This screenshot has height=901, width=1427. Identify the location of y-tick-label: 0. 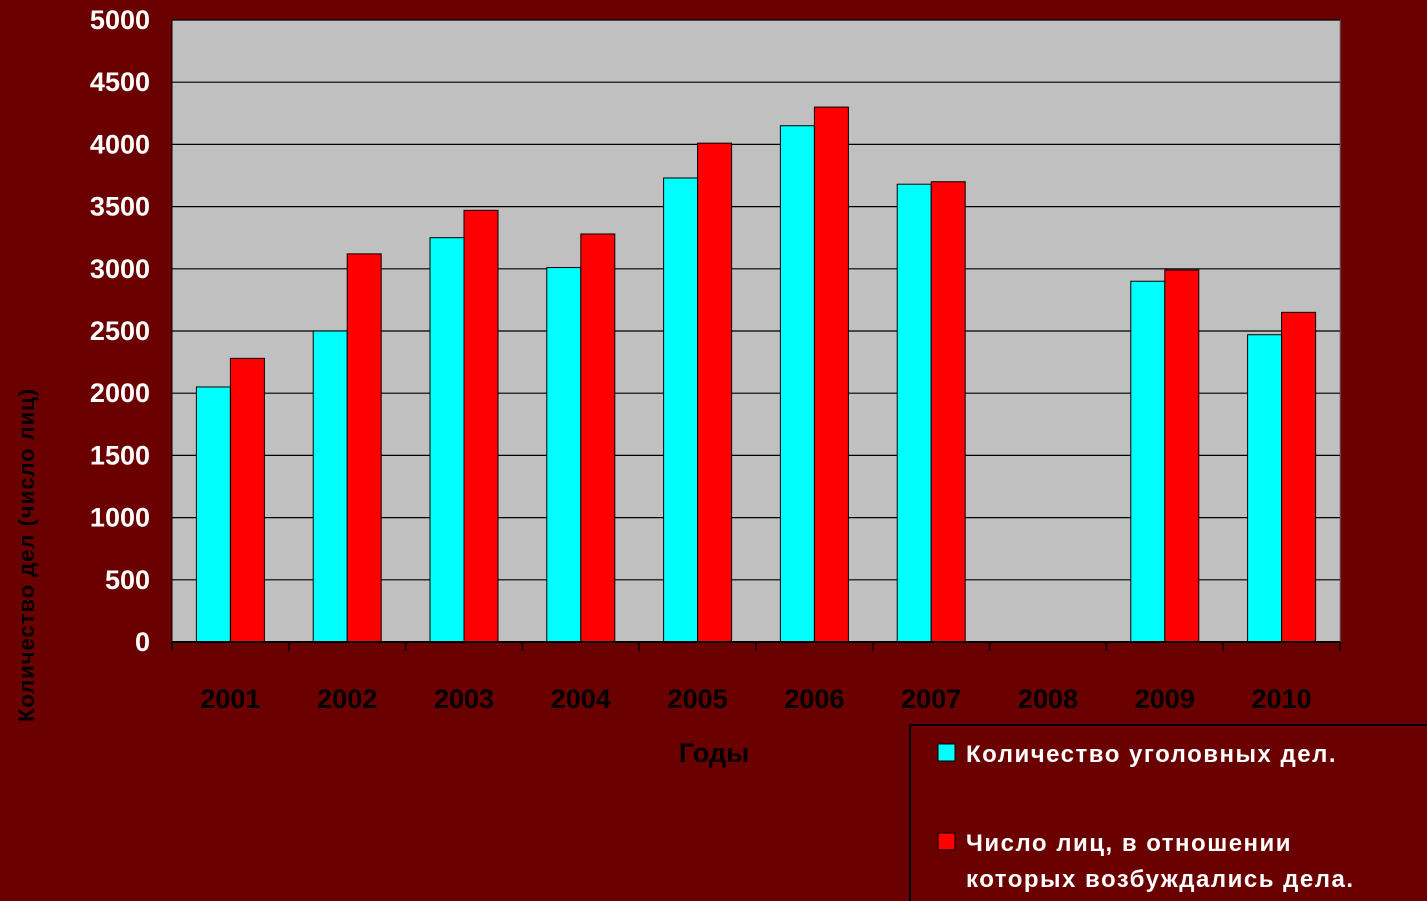
(142, 642).